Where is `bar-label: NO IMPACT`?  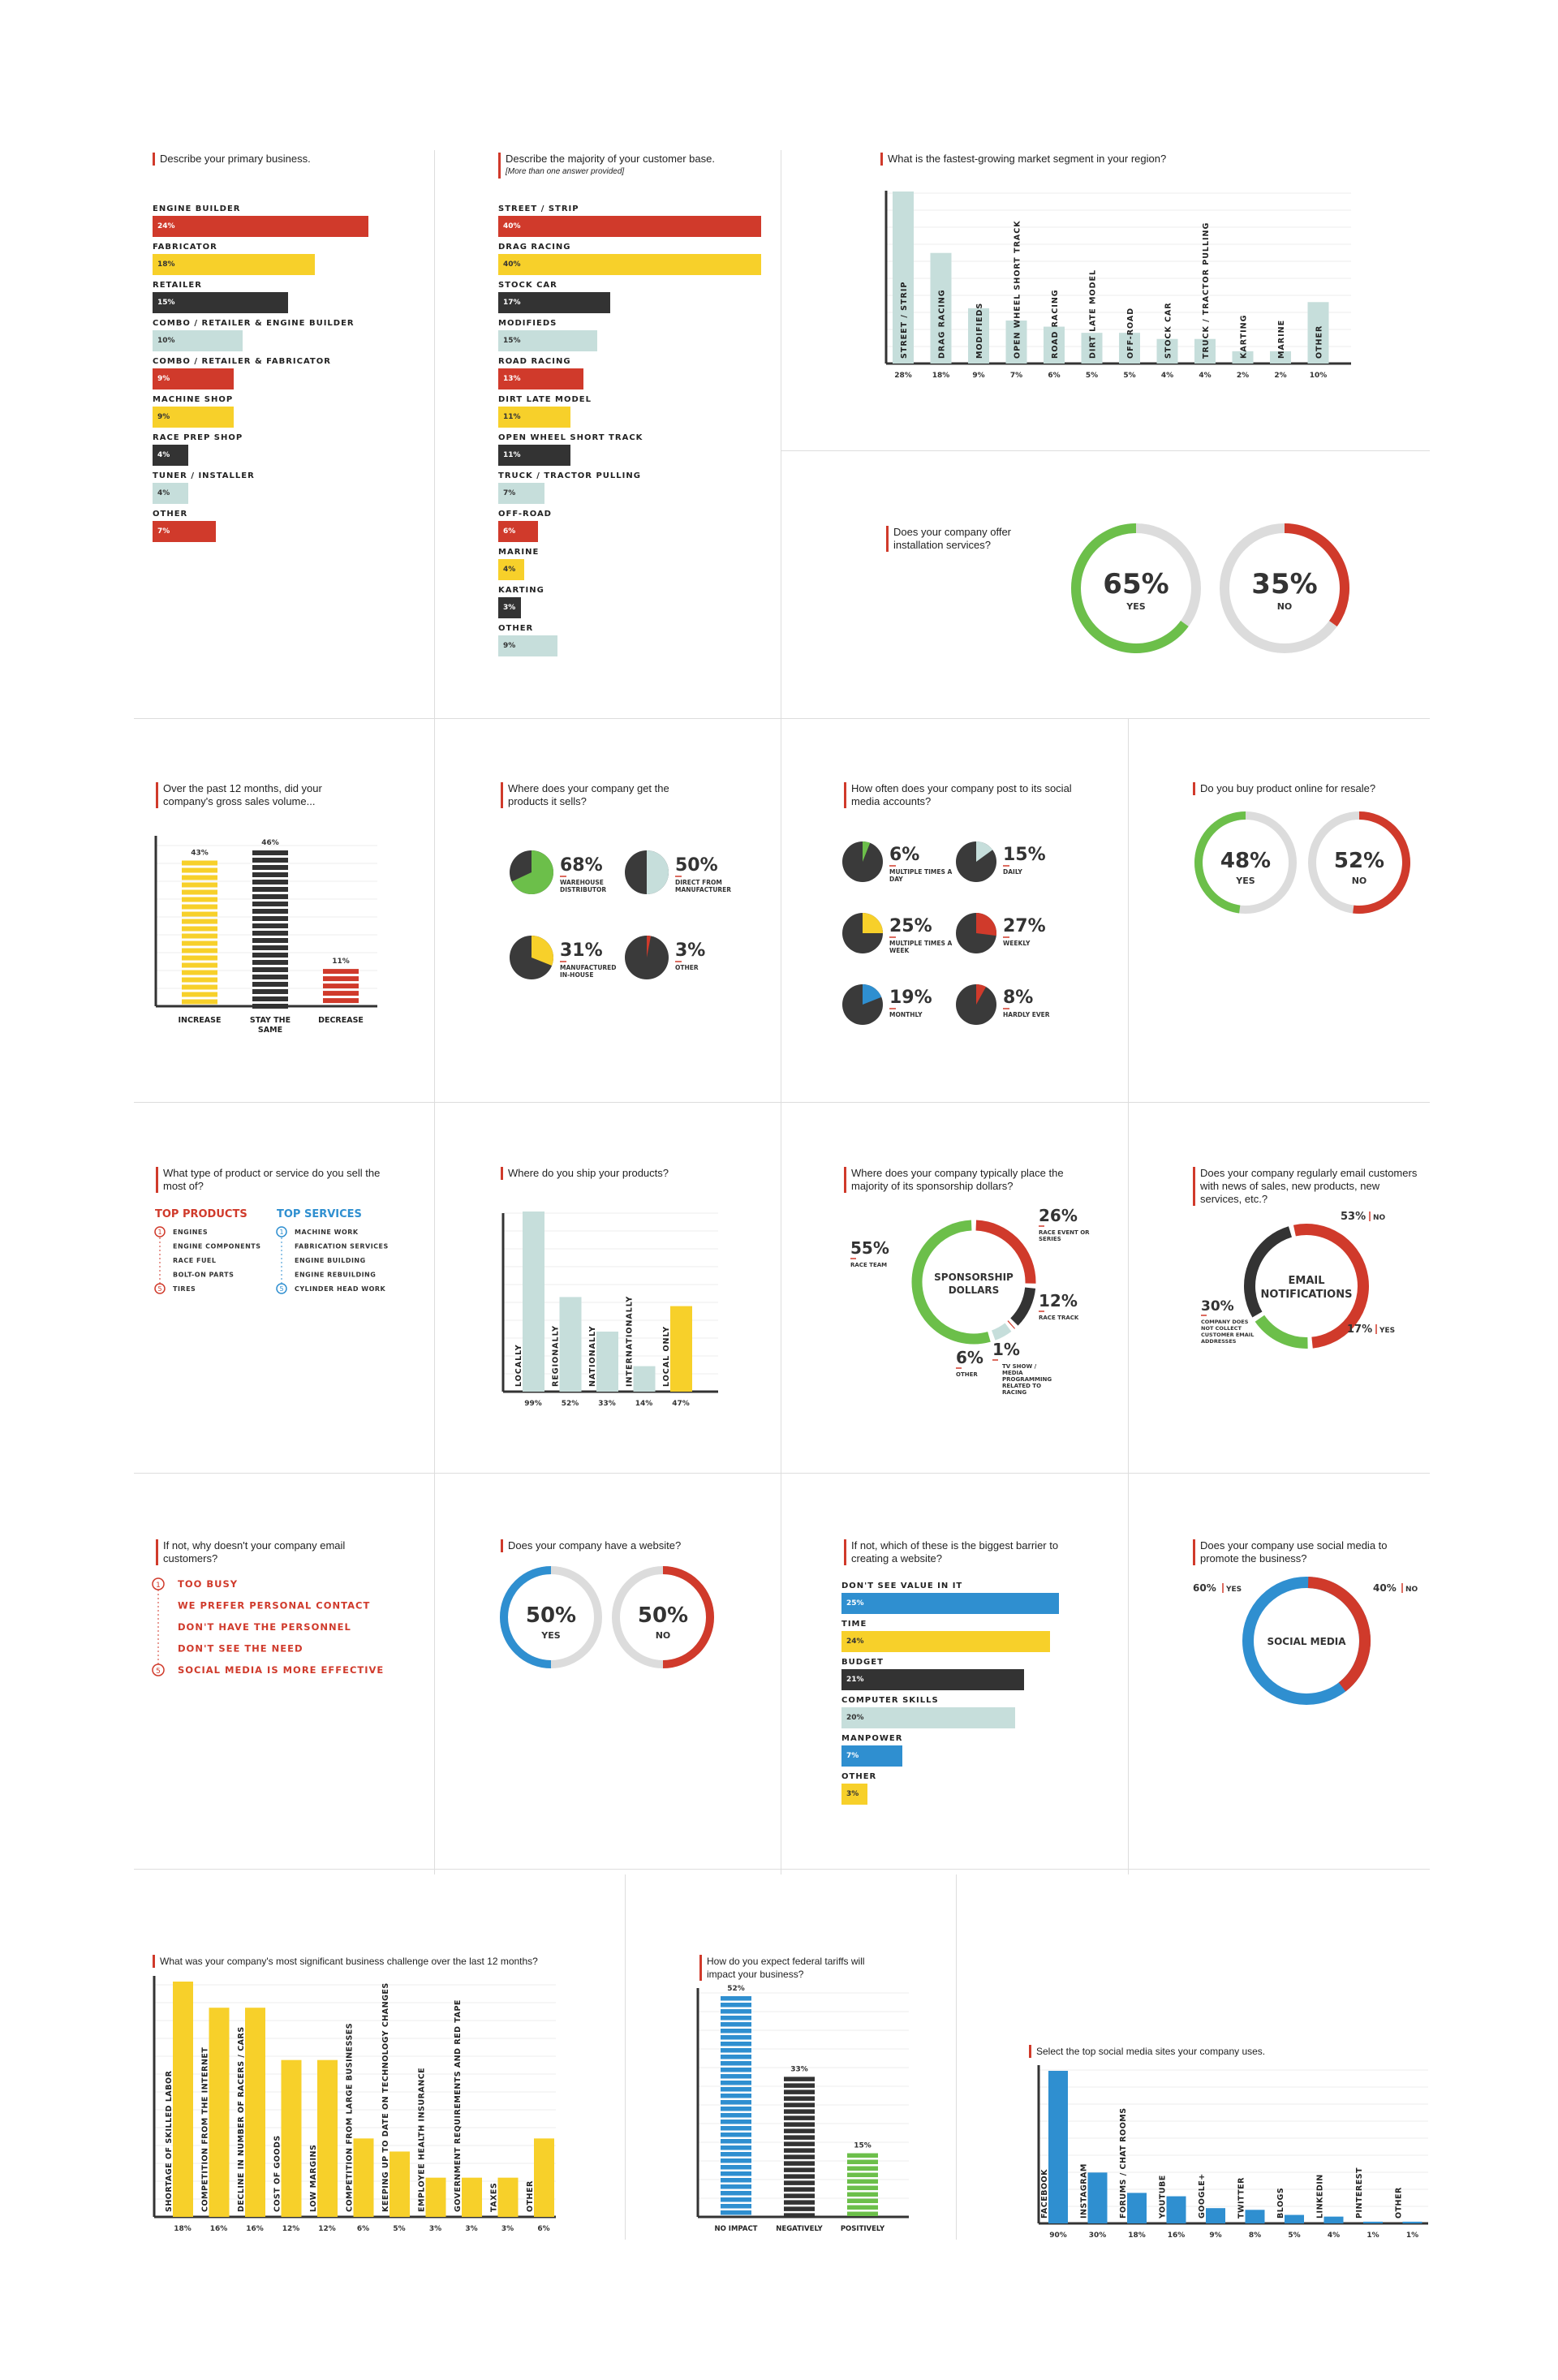 bar-label: NO IMPACT is located at coordinates (736, 2229).